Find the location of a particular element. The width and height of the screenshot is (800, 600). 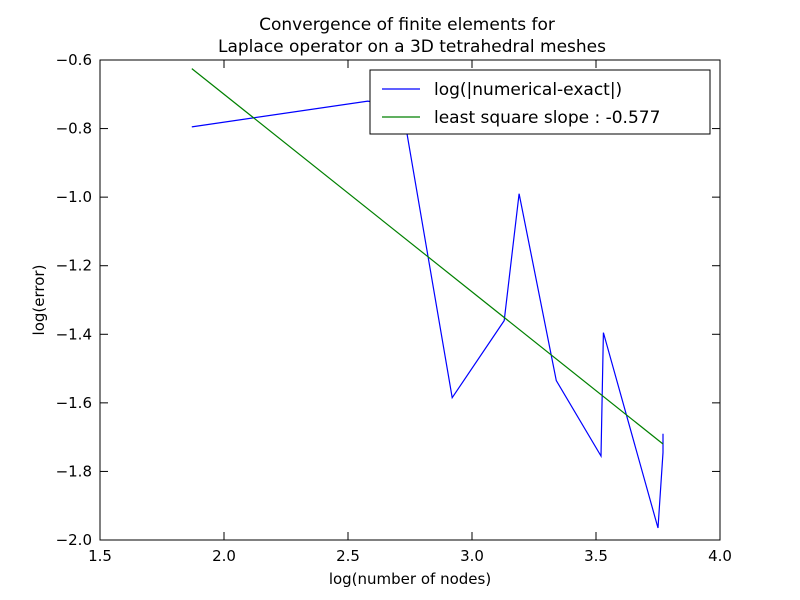

chart-title-line-1: Convergence of finite elements for is located at coordinates (407, 25).